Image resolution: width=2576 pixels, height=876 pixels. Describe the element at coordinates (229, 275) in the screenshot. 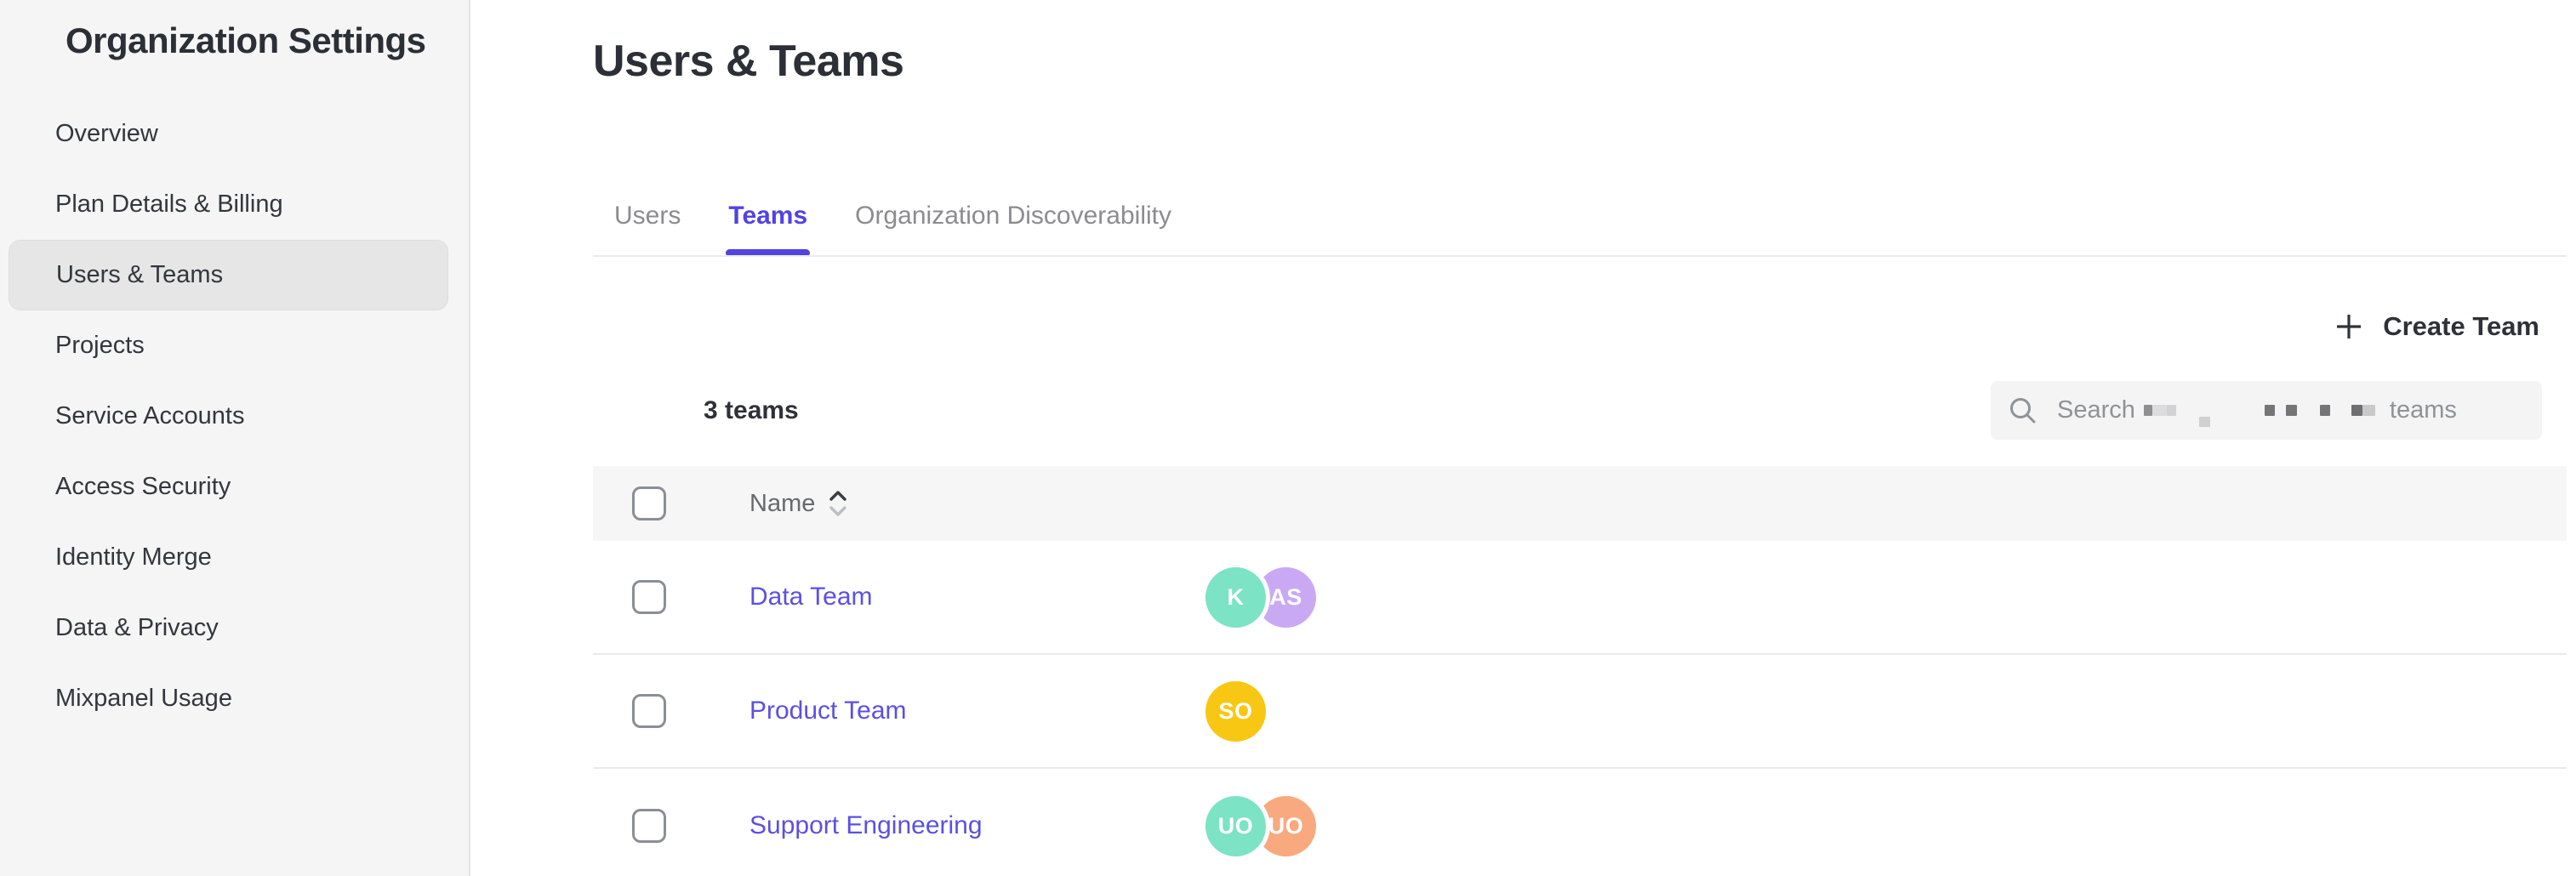

I see `sidebar-item-users-teams: Users & Teams` at that location.